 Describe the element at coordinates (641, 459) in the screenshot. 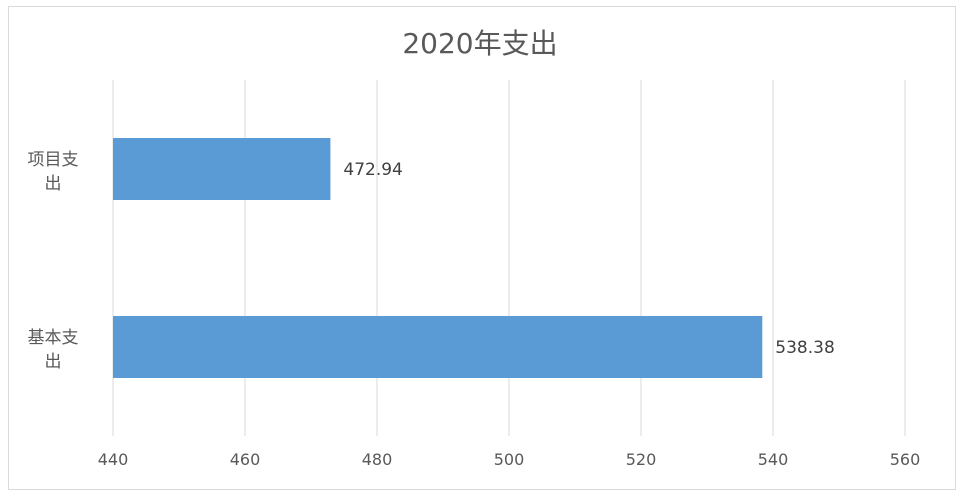

I see `x-tick-label: 520` at that location.